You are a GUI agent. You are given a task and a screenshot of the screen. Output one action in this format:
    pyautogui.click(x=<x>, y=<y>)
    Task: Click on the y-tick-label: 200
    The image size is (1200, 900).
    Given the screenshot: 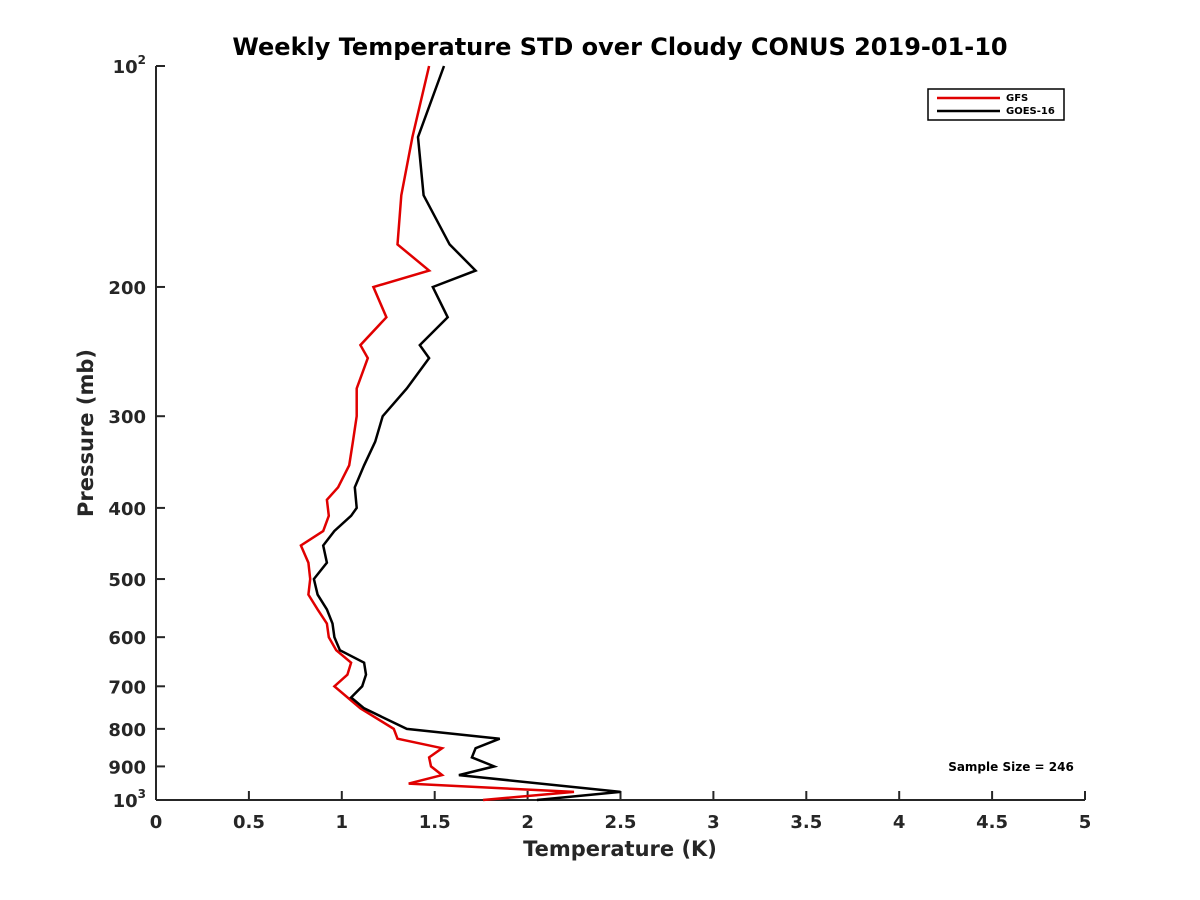 What is the action you would take?
    pyautogui.click(x=127, y=288)
    